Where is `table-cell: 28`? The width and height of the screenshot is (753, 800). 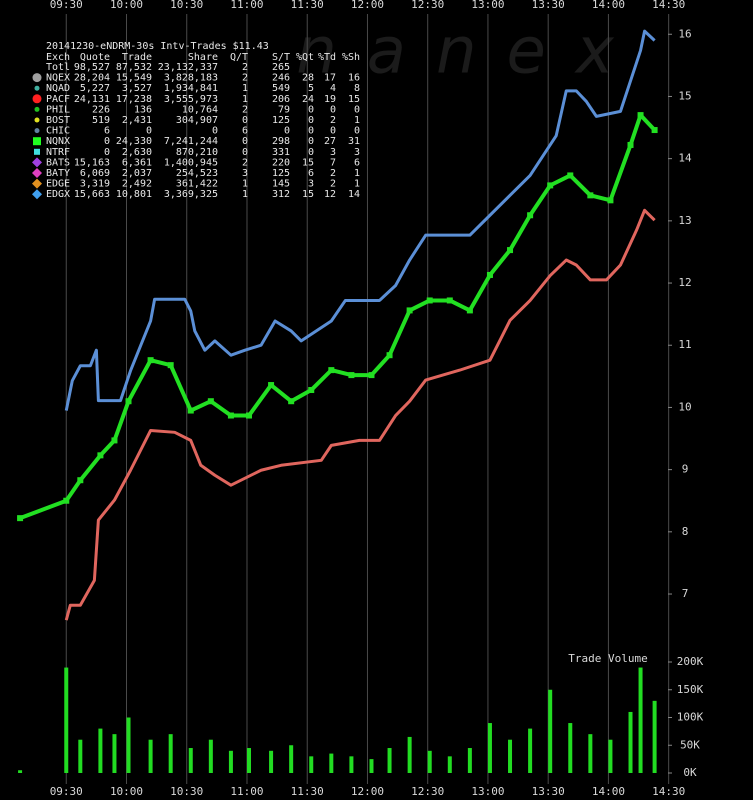
table-cell: 28 is located at coordinates (308, 78).